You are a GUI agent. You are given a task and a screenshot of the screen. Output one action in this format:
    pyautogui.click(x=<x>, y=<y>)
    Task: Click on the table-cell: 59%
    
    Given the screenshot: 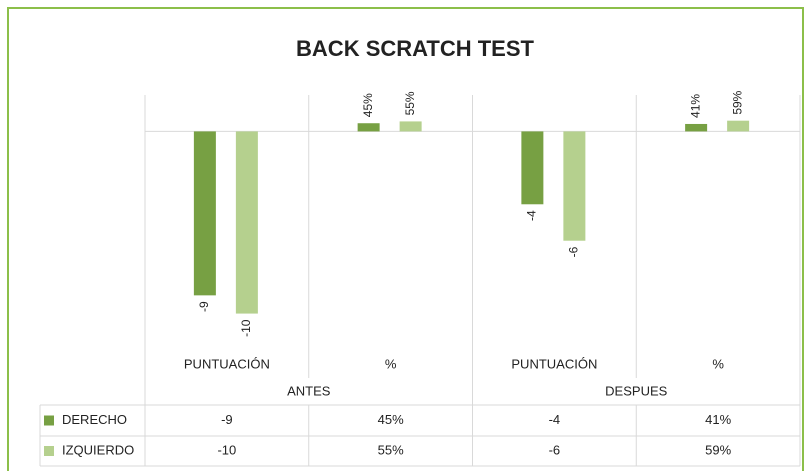 What is the action you would take?
    pyautogui.click(x=718, y=449)
    